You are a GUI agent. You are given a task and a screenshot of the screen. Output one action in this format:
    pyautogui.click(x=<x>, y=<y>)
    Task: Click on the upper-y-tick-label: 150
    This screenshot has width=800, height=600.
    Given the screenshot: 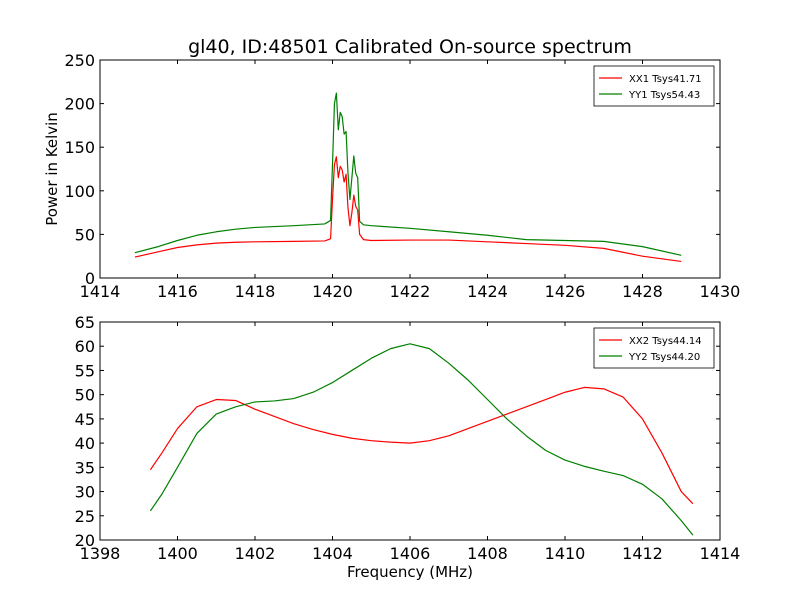 What is the action you would take?
    pyautogui.click(x=79, y=147)
    